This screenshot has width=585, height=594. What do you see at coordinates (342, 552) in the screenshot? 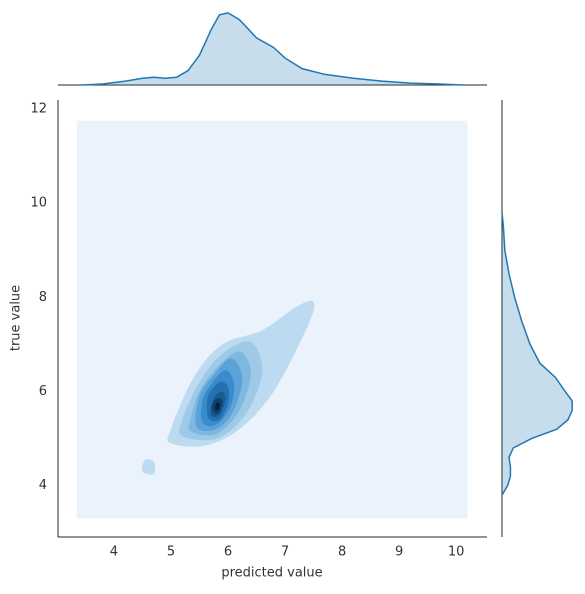
I see `x-tick-label: 8` at bounding box center [342, 552].